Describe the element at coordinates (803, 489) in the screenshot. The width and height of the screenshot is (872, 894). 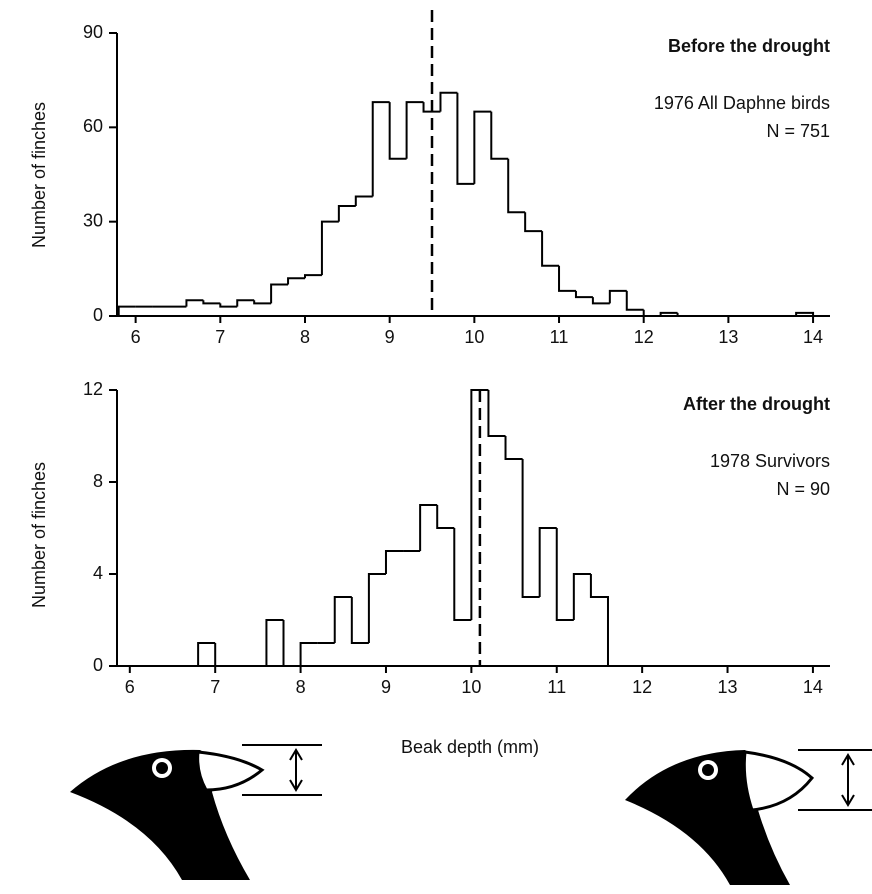
I see `sample-size: N = 90` at that location.